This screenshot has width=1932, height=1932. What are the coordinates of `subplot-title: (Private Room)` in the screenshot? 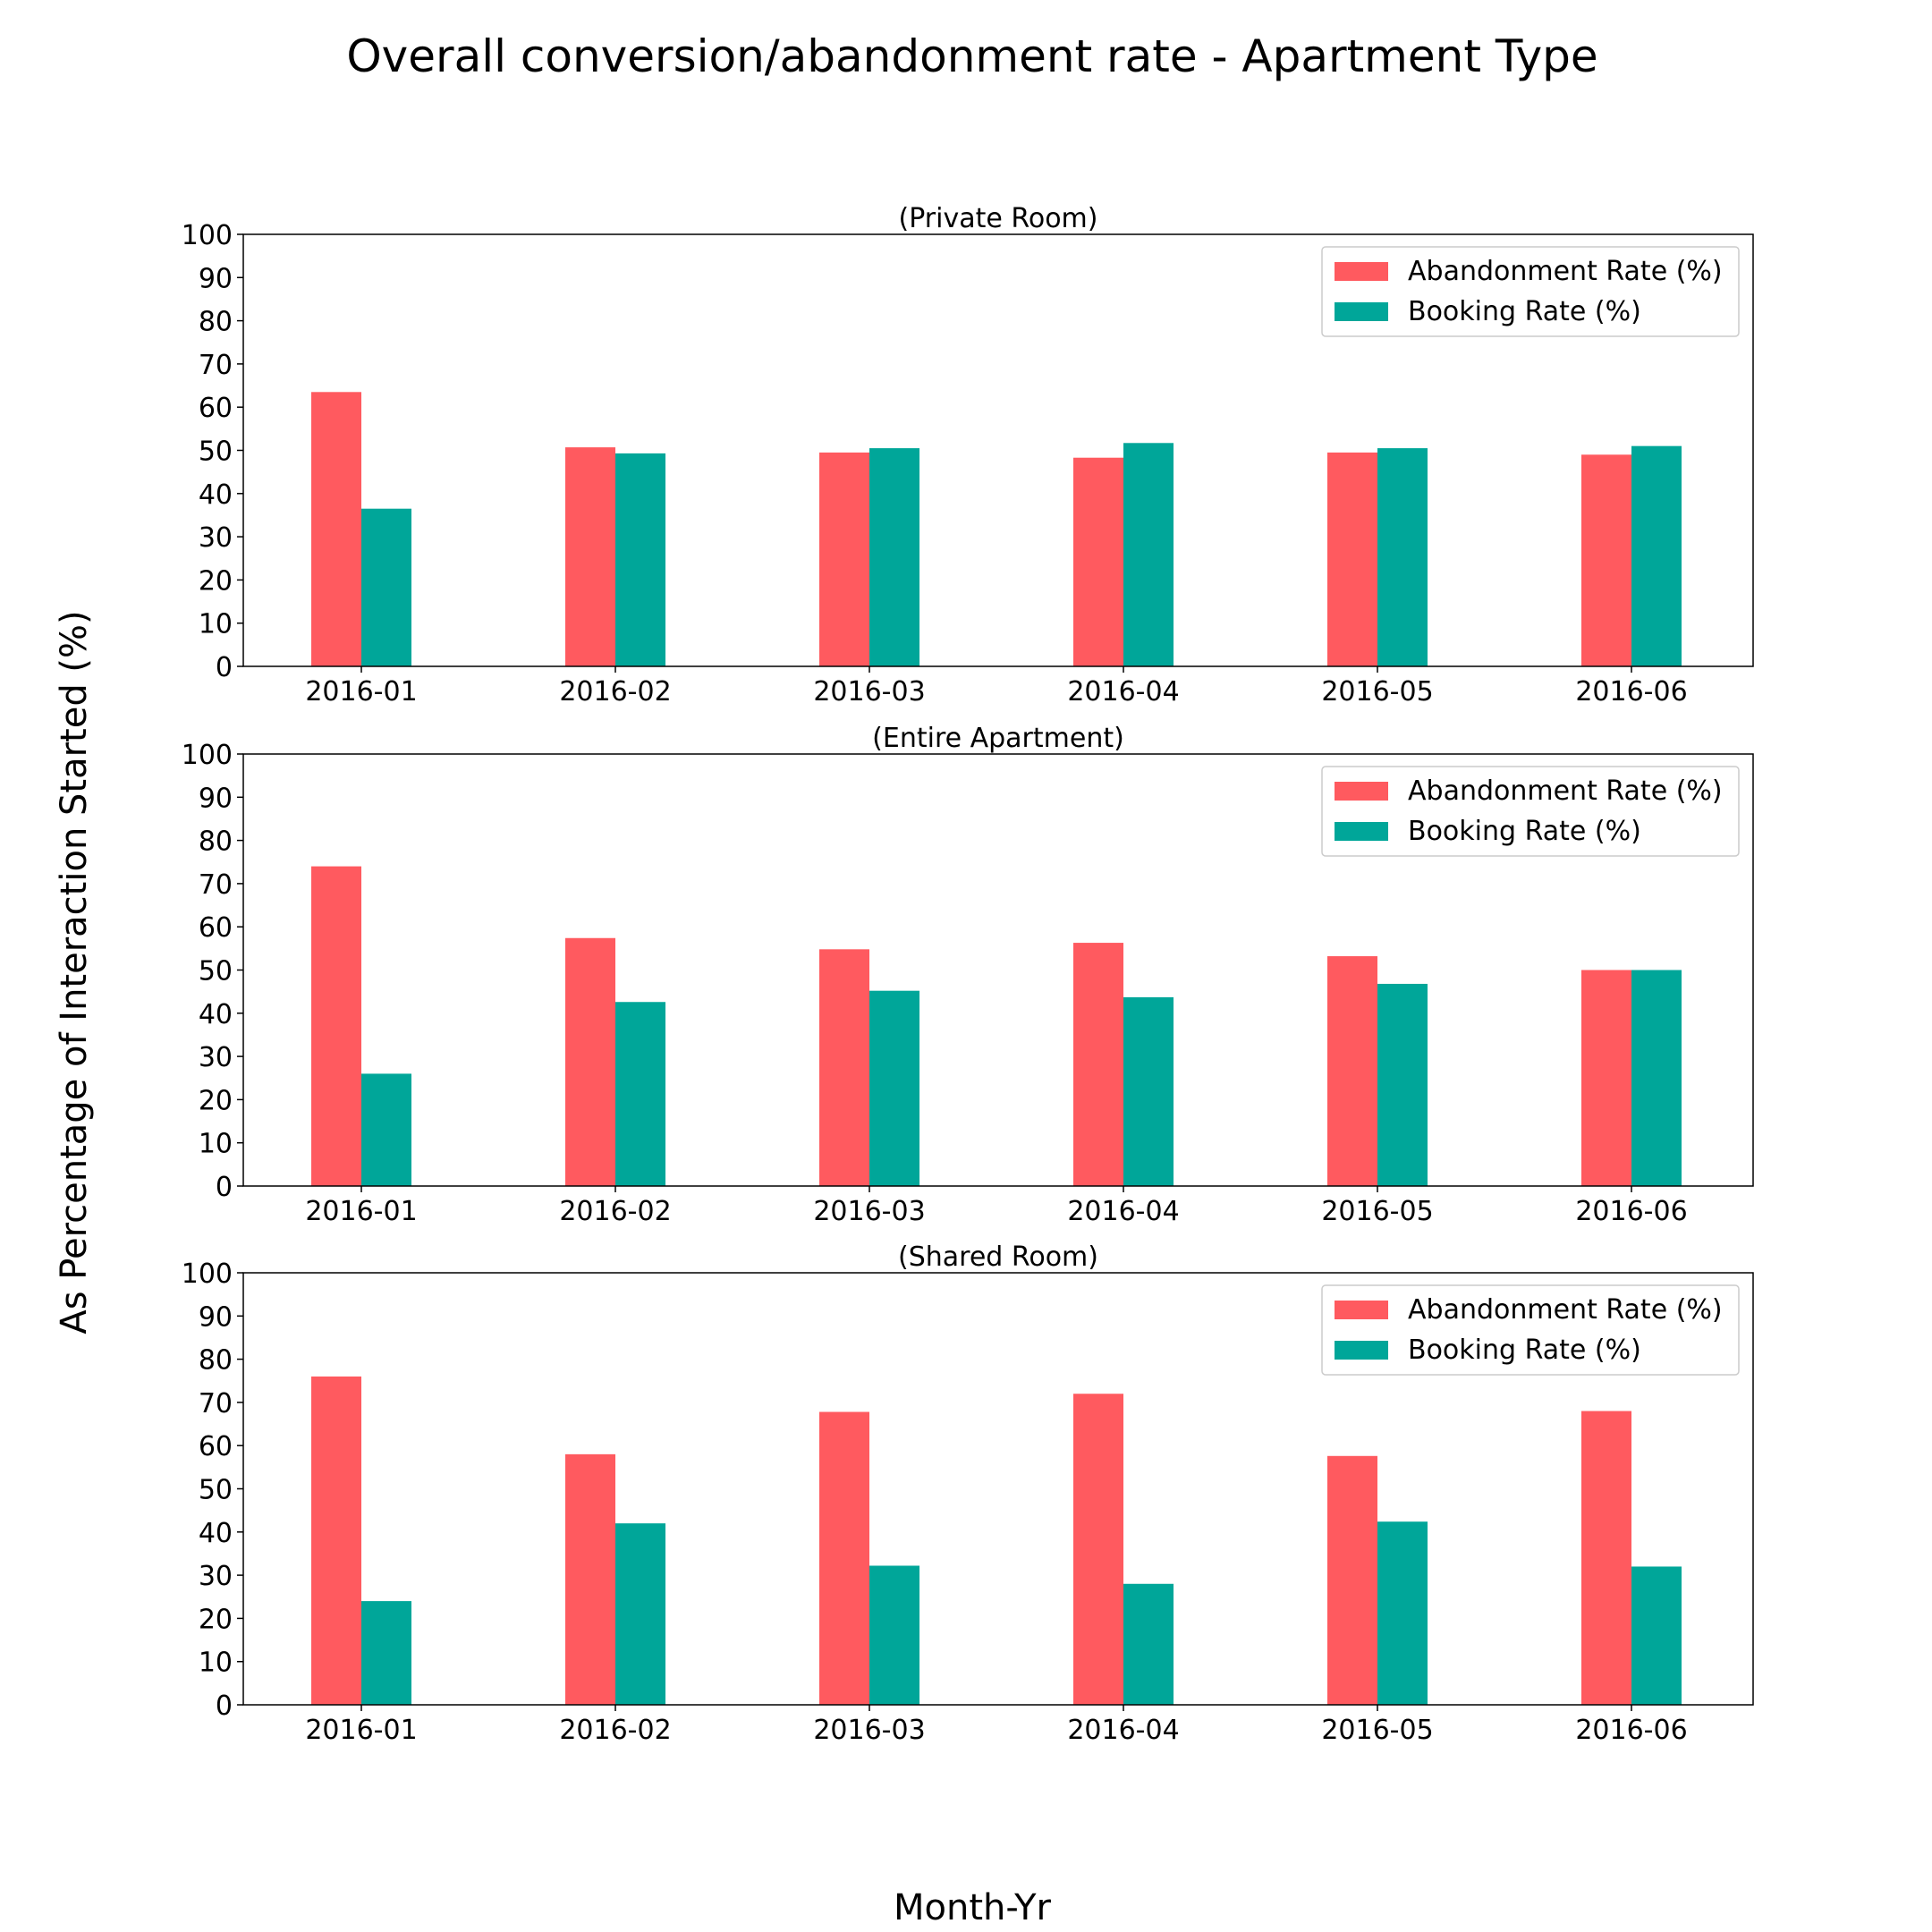 It's located at (998, 218).